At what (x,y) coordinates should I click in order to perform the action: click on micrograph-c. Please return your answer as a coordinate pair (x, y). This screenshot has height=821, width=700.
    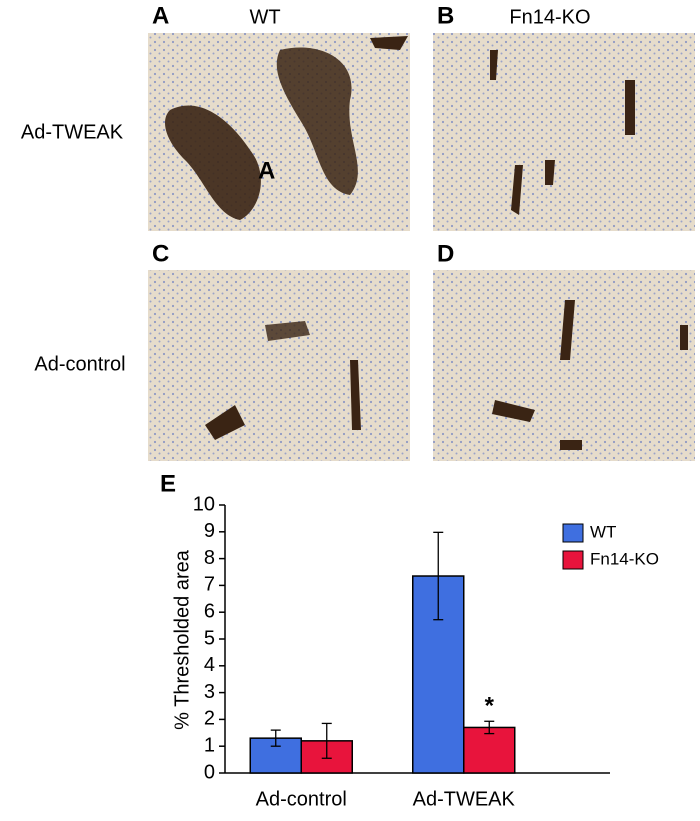
    Looking at the image, I should click on (279, 365).